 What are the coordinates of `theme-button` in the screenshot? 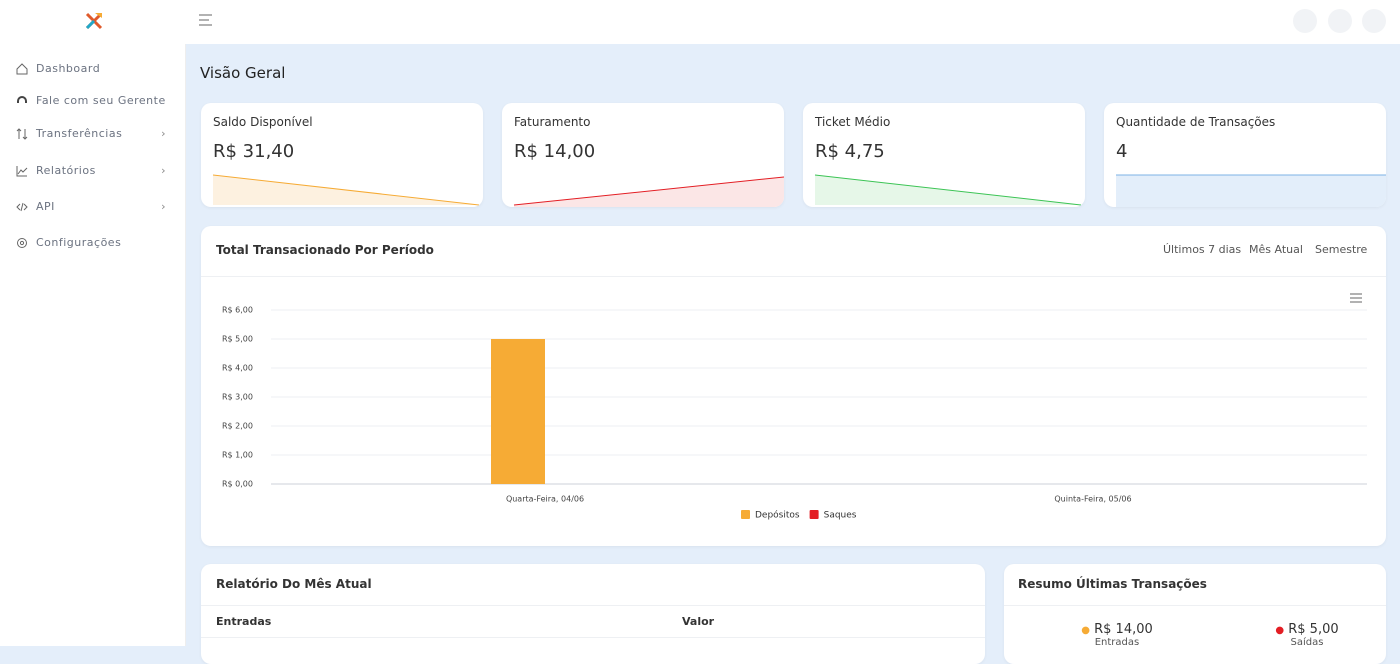 It's located at (1305, 21).